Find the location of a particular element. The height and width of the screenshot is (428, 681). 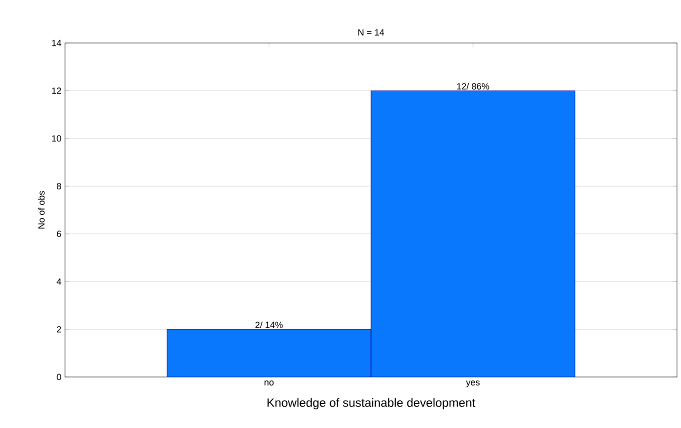

y-tick-label: 4 is located at coordinates (59, 281).